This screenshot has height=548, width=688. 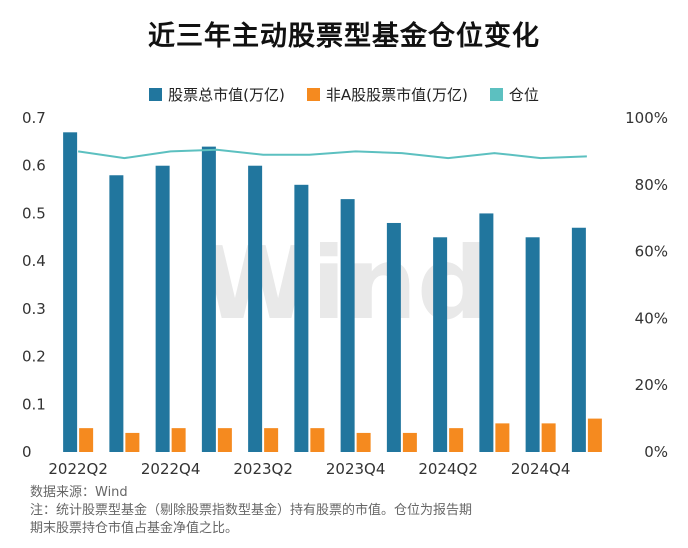 What do you see at coordinates (255, 308) in the screenshot?
I see `bar-total-2023Q2` at bounding box center [255, 308].